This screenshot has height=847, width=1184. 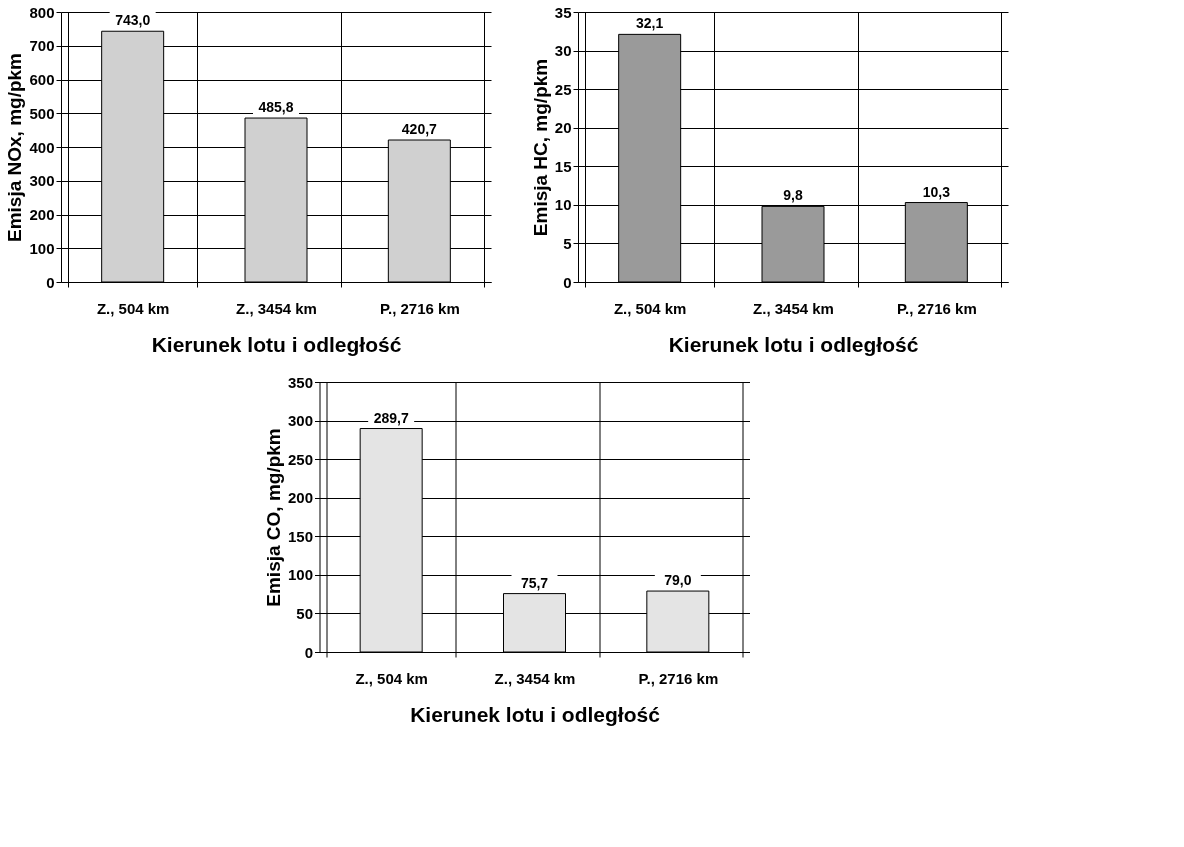 What do you see at coordinates (300, 536) in the screenshot?
I see `y-tick-label: 150` at bounding box center [300, 536].